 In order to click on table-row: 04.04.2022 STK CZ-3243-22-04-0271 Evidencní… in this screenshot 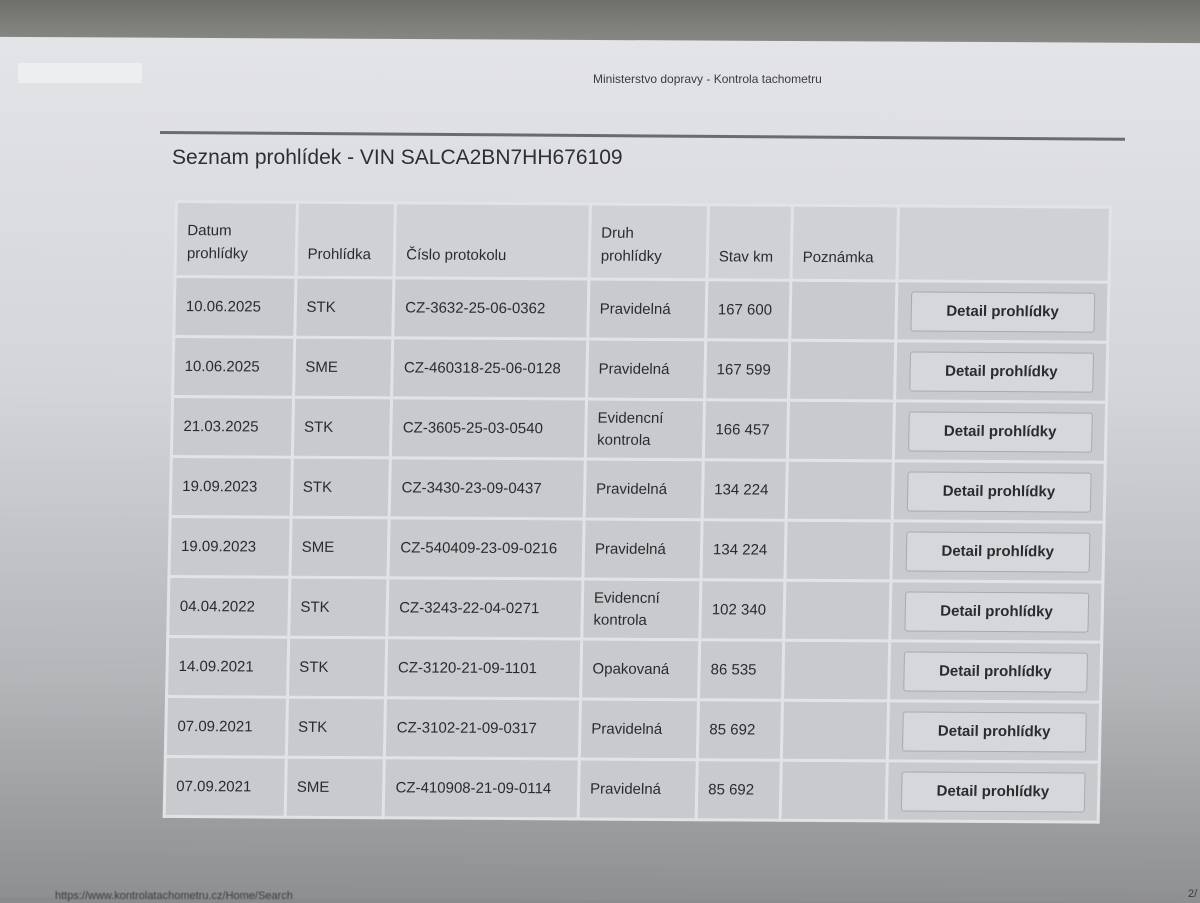, I will do `click(635, 609)`.